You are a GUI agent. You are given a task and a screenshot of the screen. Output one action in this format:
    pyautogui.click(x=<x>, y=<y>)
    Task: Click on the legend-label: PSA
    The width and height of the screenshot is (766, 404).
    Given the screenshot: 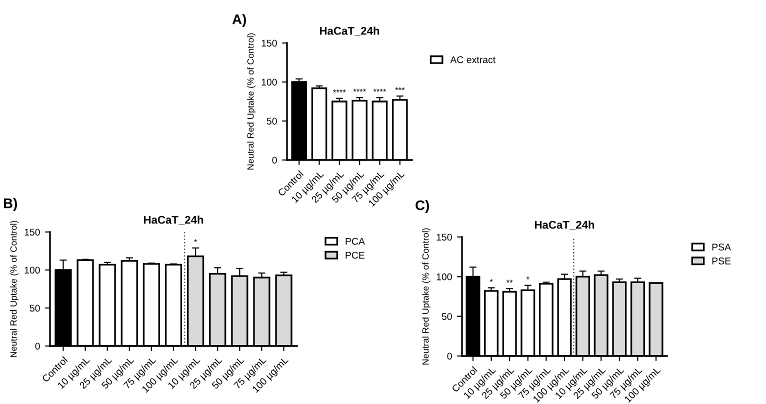 What is the action you would take?
    pyautogui.click(x=722, y=247)
    